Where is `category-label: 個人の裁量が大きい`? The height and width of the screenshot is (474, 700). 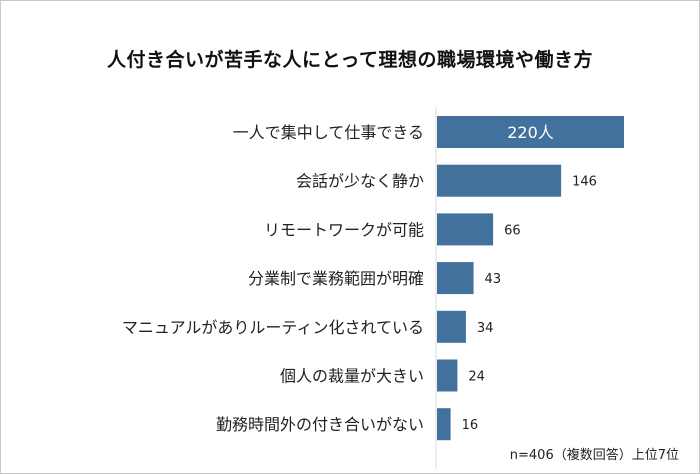
category-label: 個人の裁量が大きい is located at coordinates (352, 376).